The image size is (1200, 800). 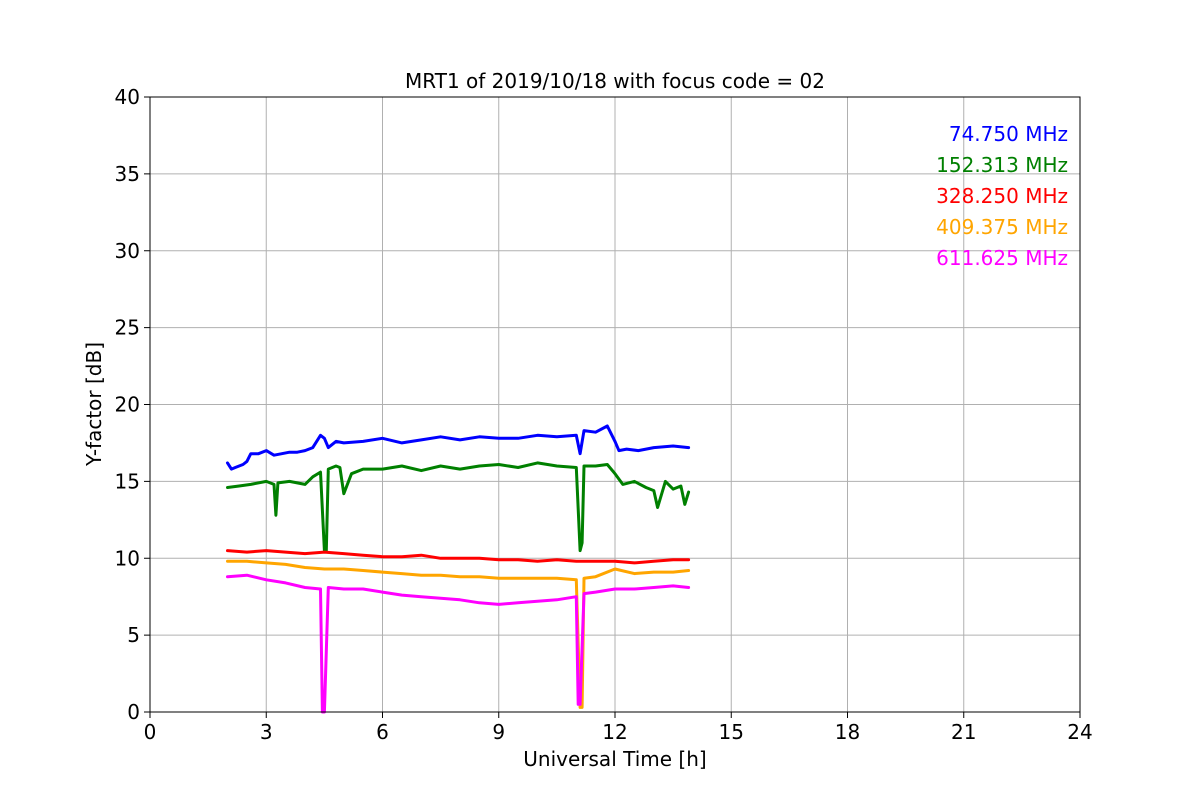 I want to click on y-tick-label: 35, so click(x=127, y=174).